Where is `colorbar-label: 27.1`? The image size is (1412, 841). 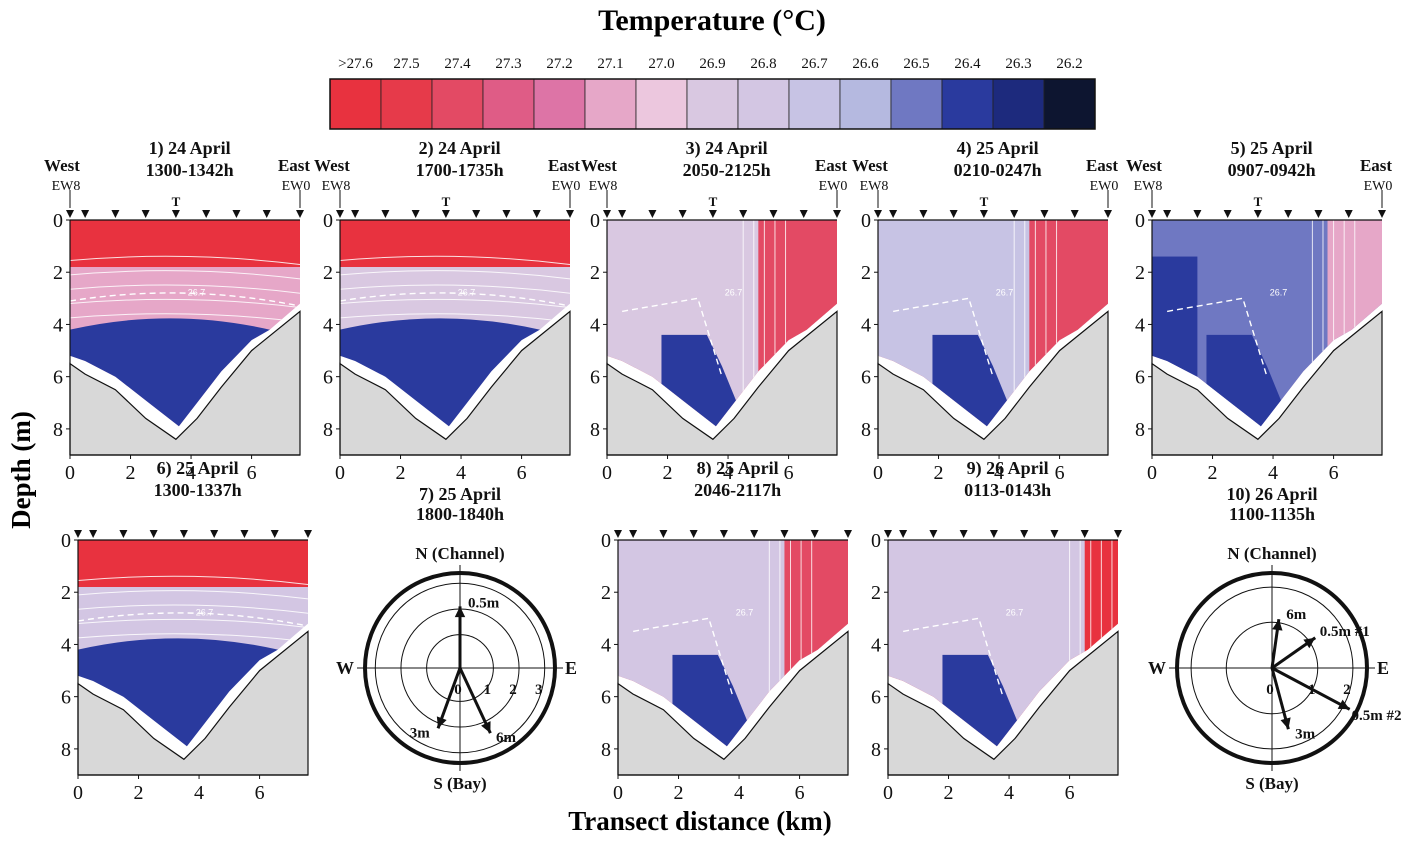 colorbar-label: 27.1 is located at coordinates (610, 64).